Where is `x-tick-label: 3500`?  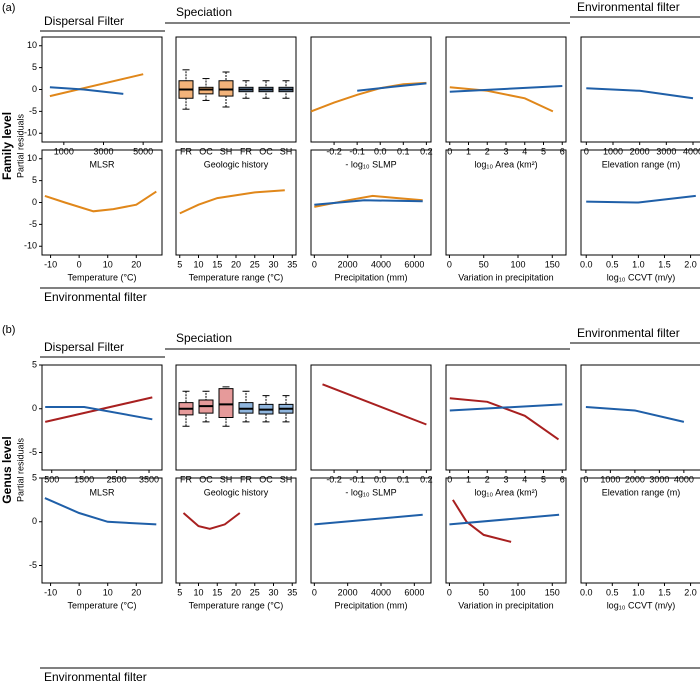 x-tick-label: 3500 is located at coordinates (149, 479).